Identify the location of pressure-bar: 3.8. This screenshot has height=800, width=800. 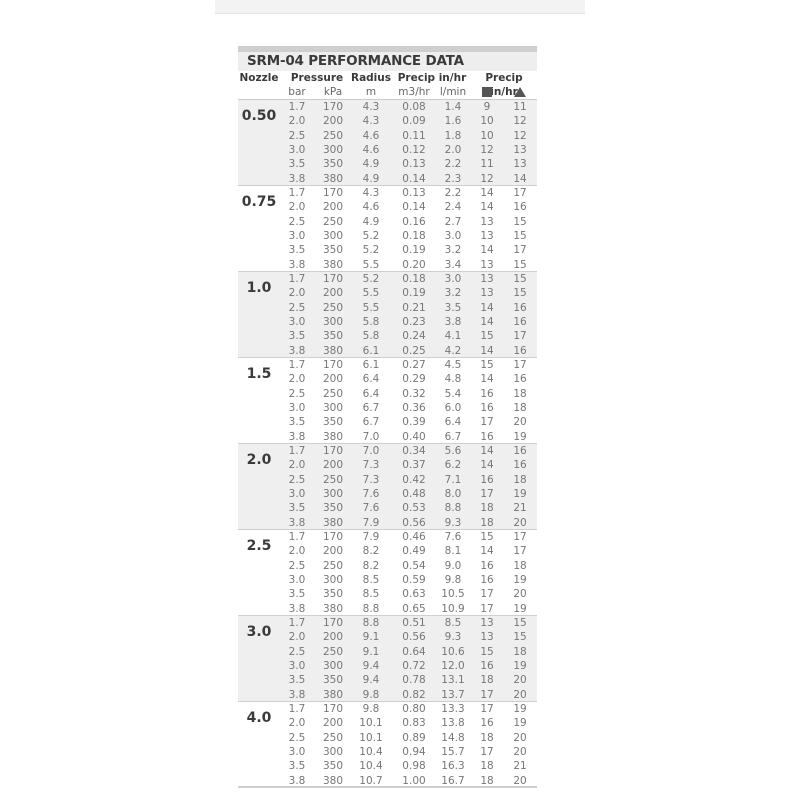
(297, 694).